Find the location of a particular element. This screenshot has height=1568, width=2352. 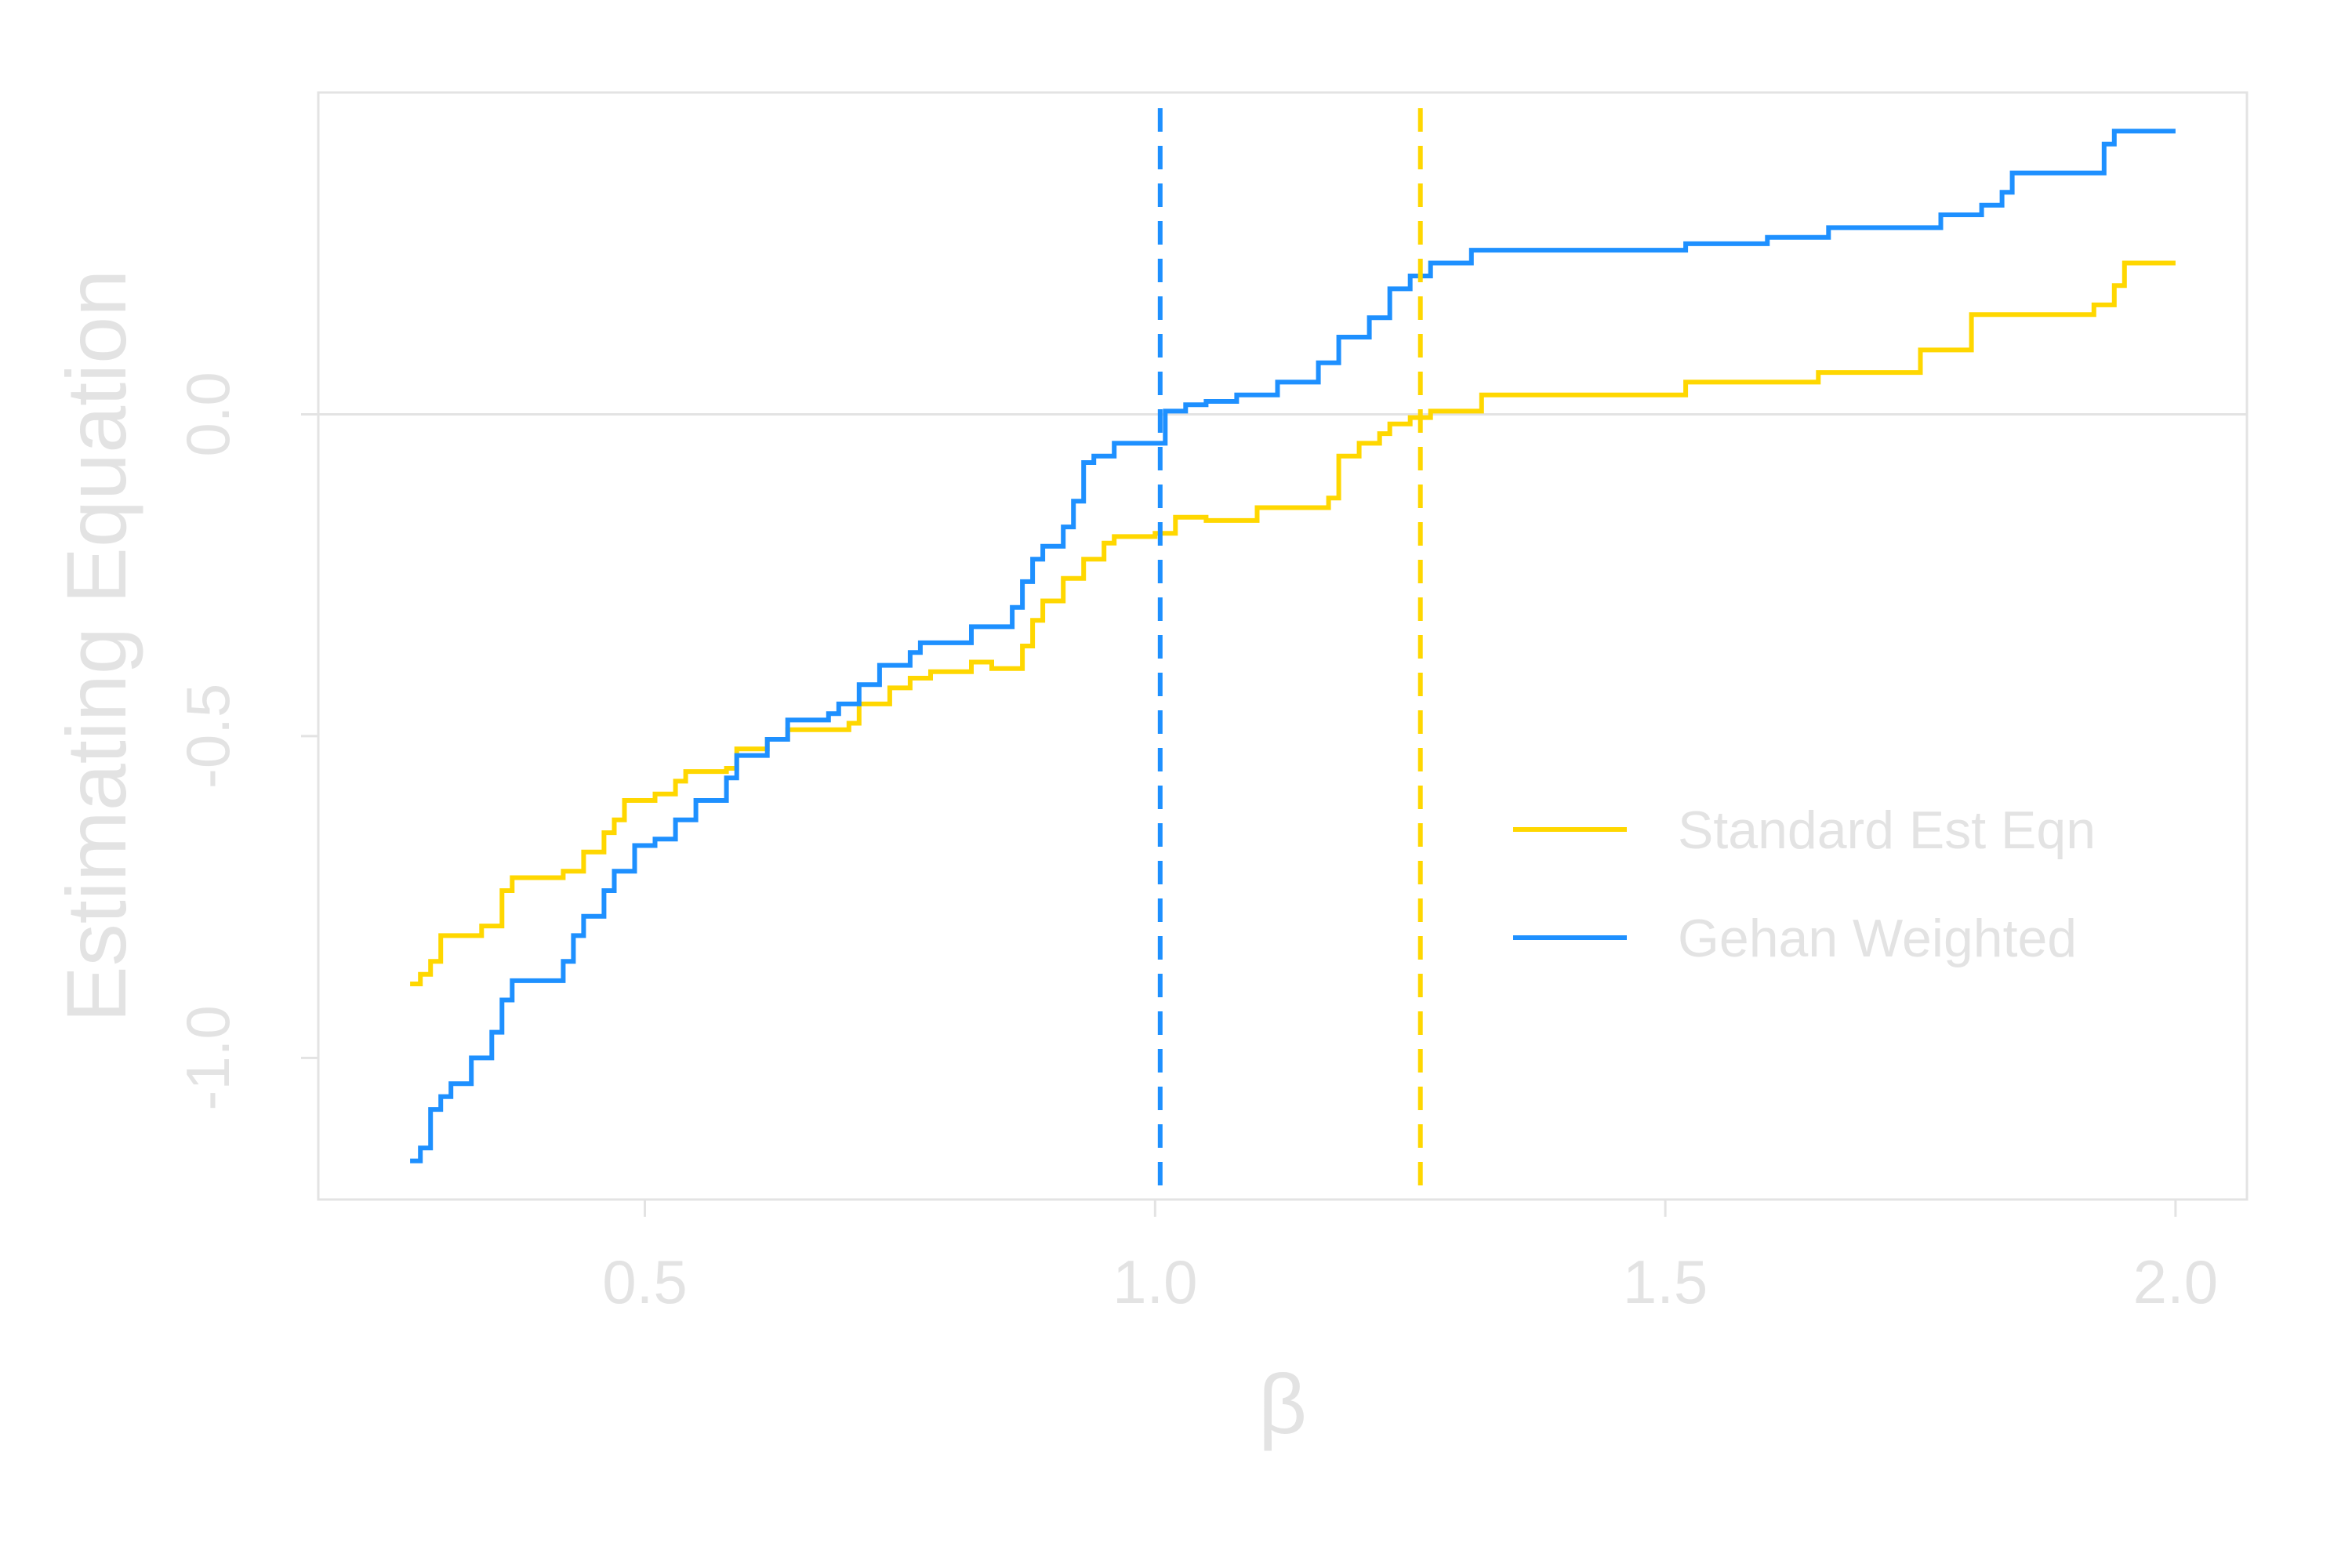

y-tick-label: -1.0 is located at coordinates (208, 1057).